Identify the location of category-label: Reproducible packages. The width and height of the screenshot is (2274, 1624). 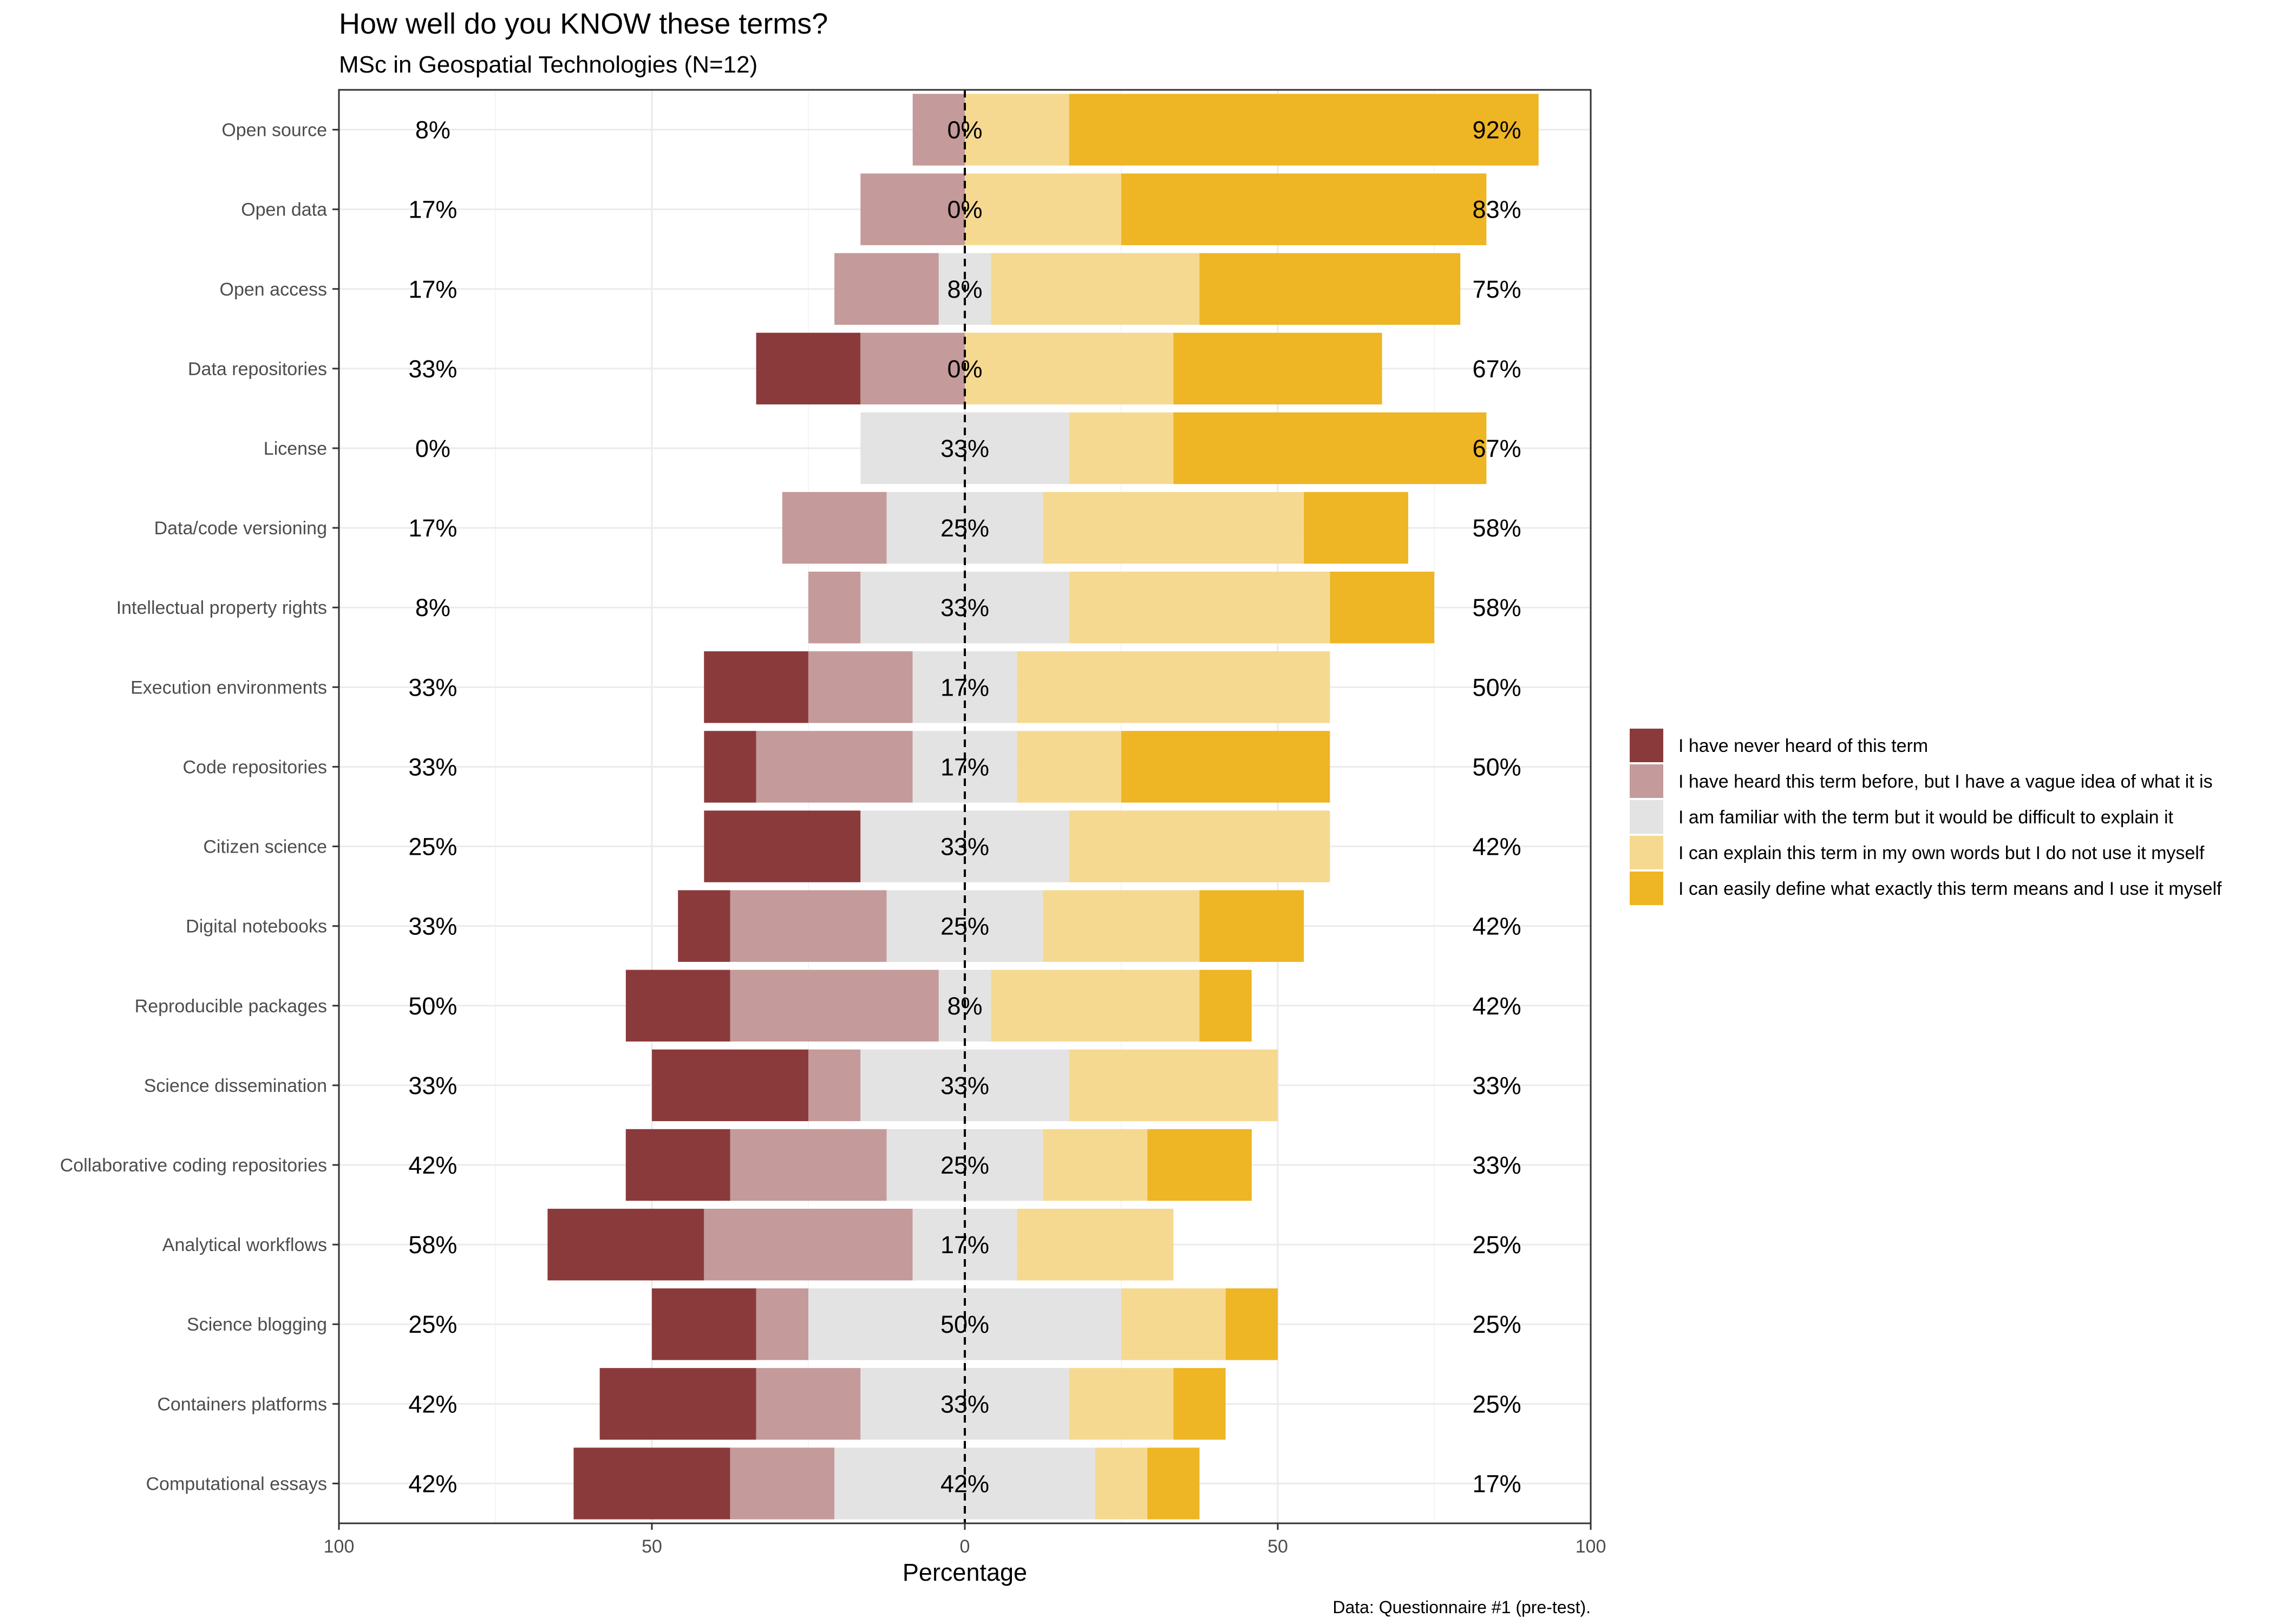
(231, 1007).